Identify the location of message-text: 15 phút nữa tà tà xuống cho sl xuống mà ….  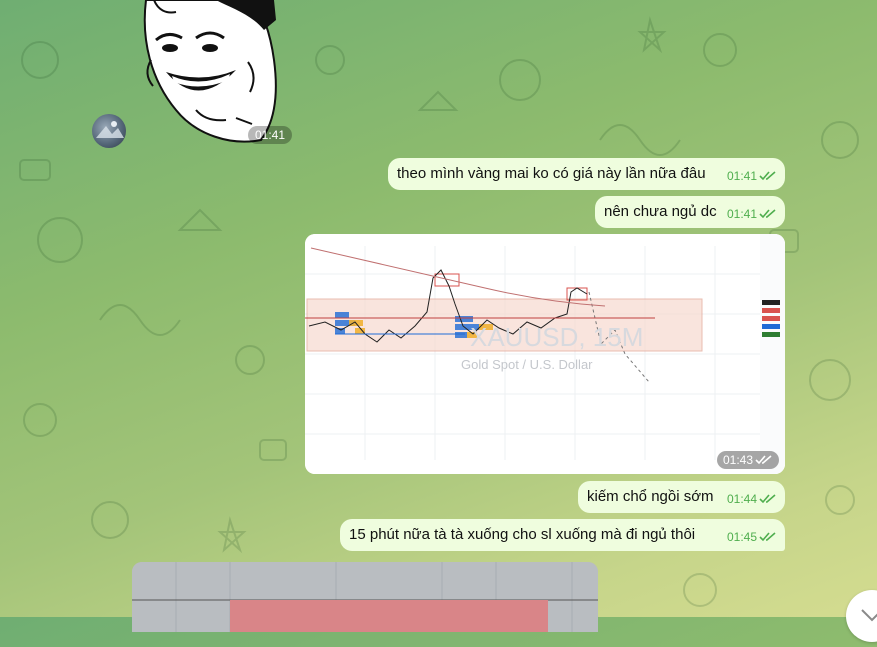
(522, 534).